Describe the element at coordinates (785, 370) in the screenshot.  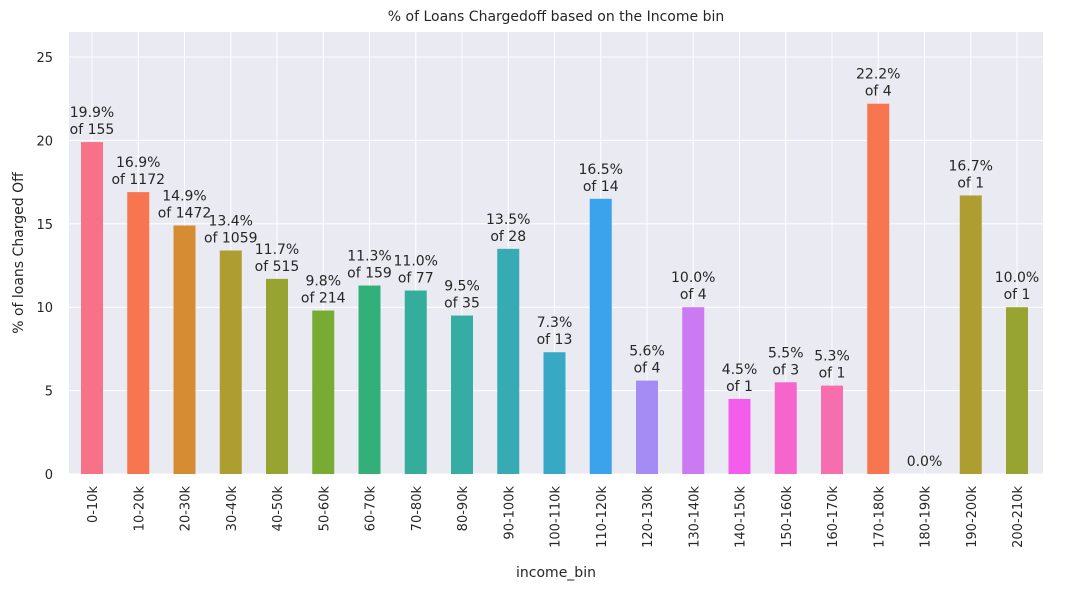
I see `bar-count-label: of 3` at that location.